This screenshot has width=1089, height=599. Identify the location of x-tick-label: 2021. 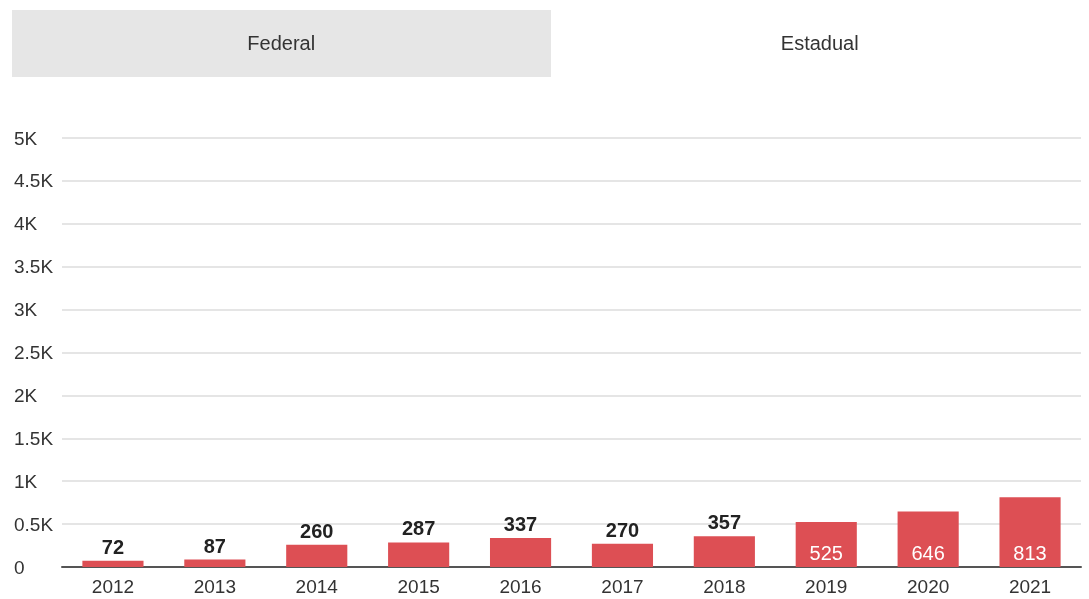
(1030, 586).